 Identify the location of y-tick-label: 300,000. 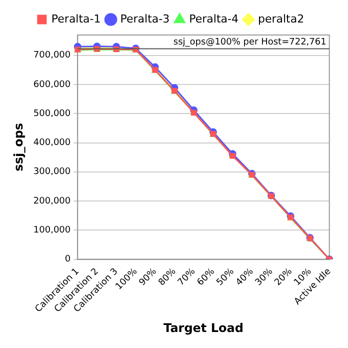
(52, 172).